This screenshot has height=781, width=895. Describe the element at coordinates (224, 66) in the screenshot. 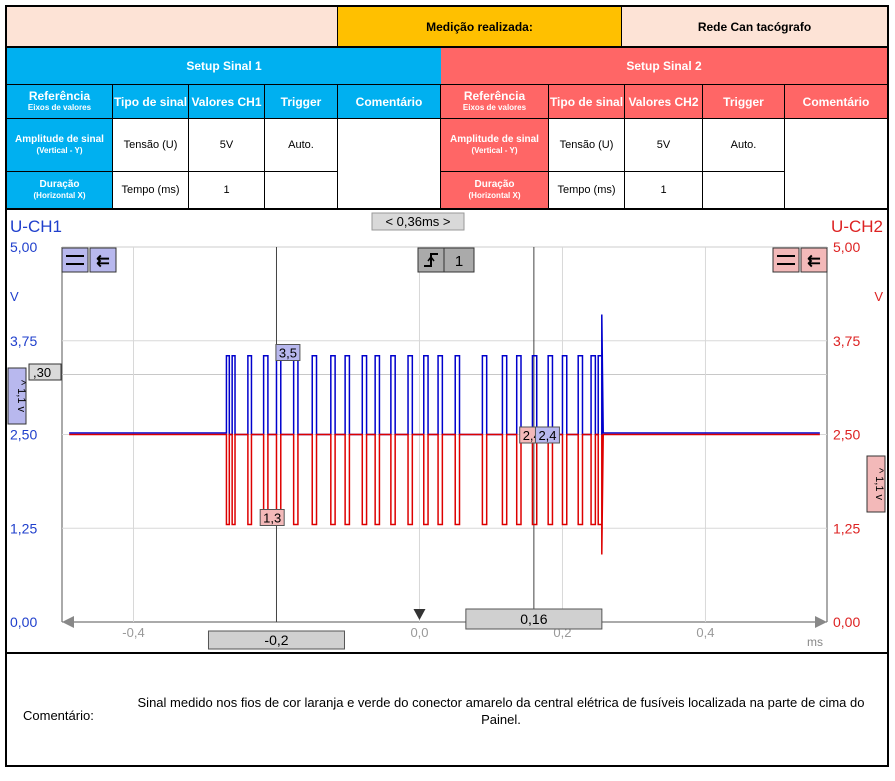

I see `setup1-title: Setup Sinal 1` at that location.